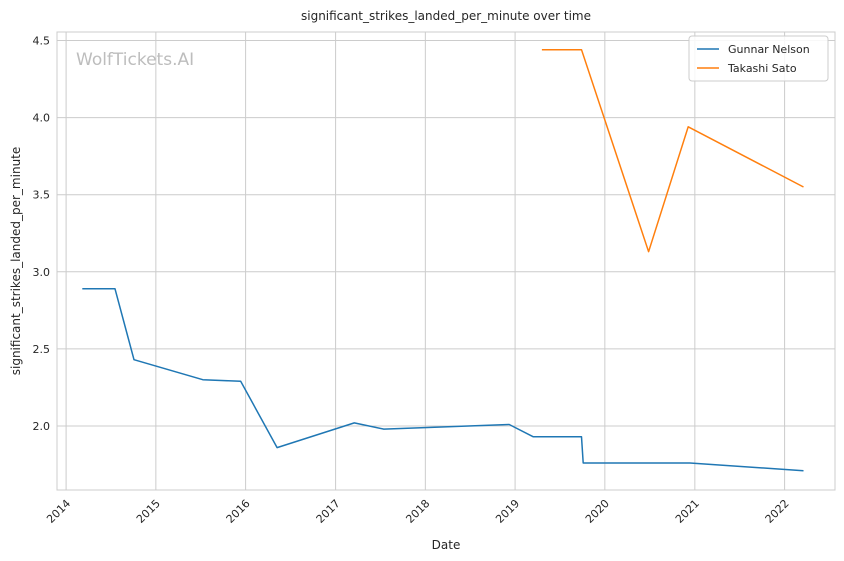  I want to click on y-tick-label: 4.5, so click(42, 40).